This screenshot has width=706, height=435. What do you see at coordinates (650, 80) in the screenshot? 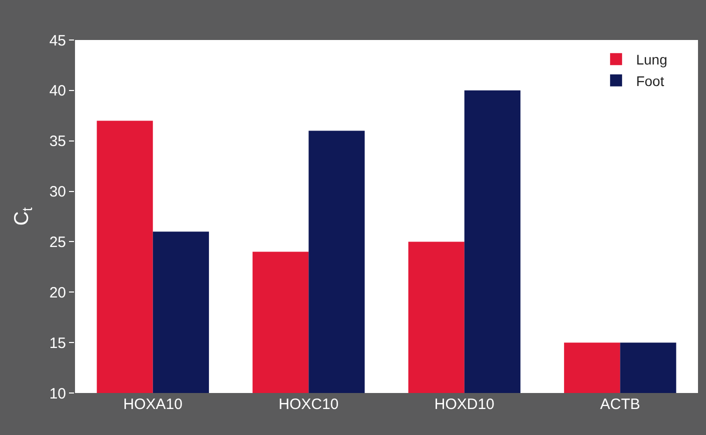
I see `legend-label: Foot` at bounding box center [650, 80].